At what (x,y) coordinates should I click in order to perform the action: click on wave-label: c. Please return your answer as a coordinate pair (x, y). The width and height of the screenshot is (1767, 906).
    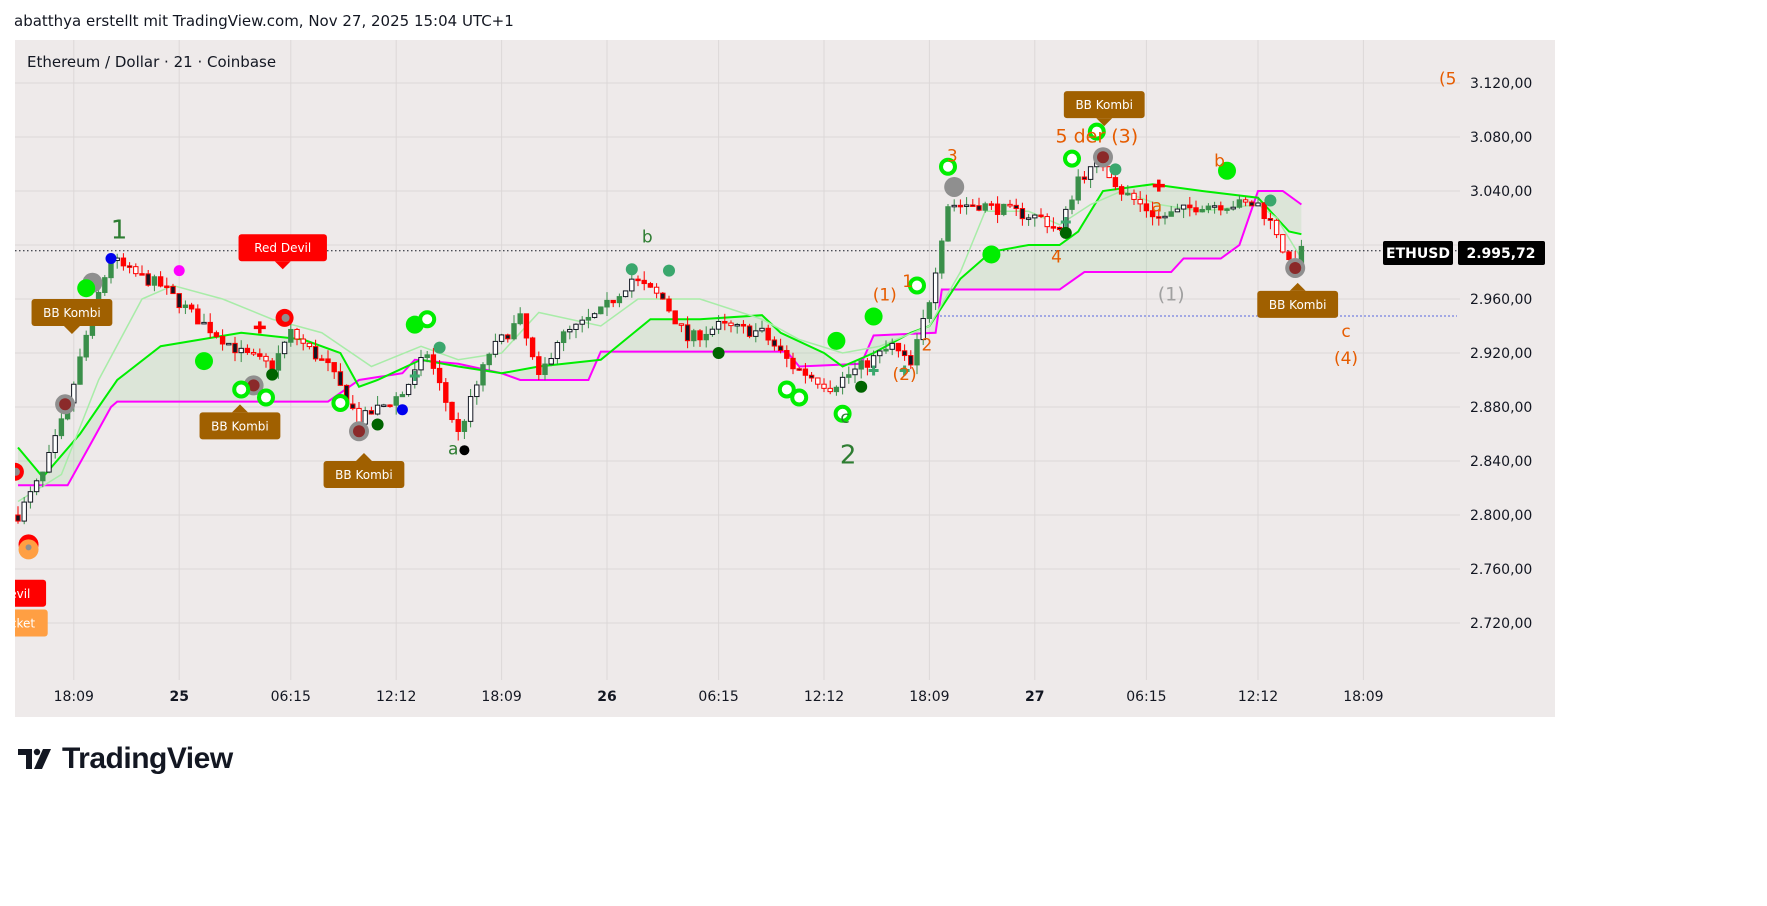
    Looking at the image, I should click on (1345, 332).